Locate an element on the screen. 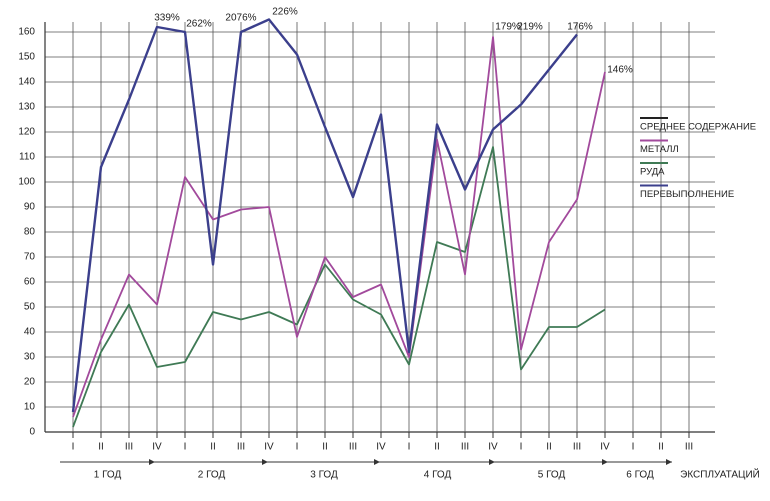 The image size is (770, 501). y-tick-label: 100 is located at coordinates (26, 182).